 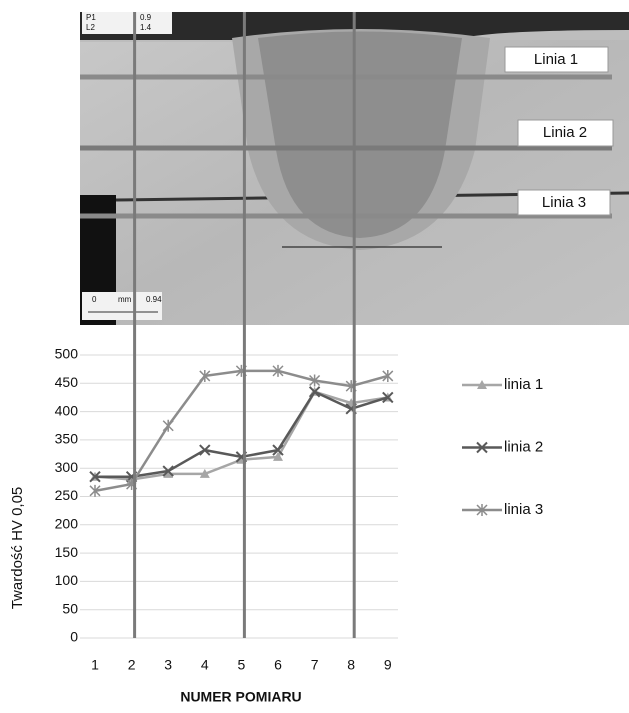 What do you see at coordinates (94, 299) in the screenshot?
I see `scale-label: 0` at bounding box center [94, 299].